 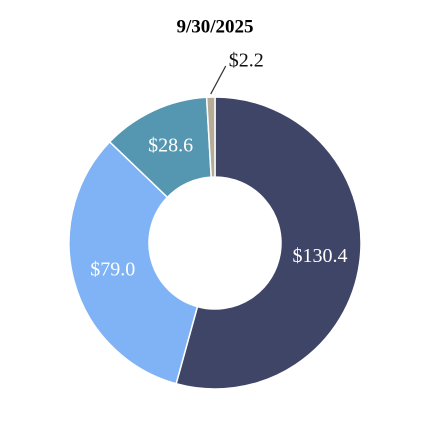 What do you see at coordinates (210, 137) in the screenshot?
I see `donut-slice` at bounding box center [210, 137].